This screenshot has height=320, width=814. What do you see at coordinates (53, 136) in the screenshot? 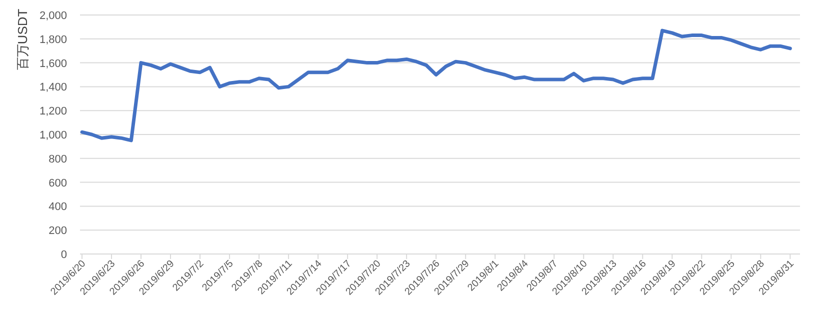
I see `y-tick-label: 1,000` at bounding box center [53, 136].